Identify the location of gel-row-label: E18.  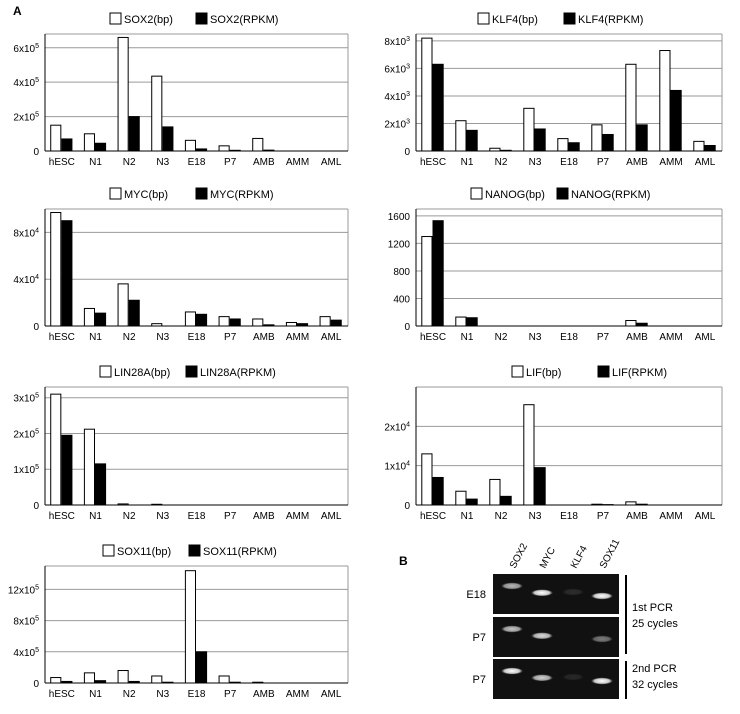
(476, 595).